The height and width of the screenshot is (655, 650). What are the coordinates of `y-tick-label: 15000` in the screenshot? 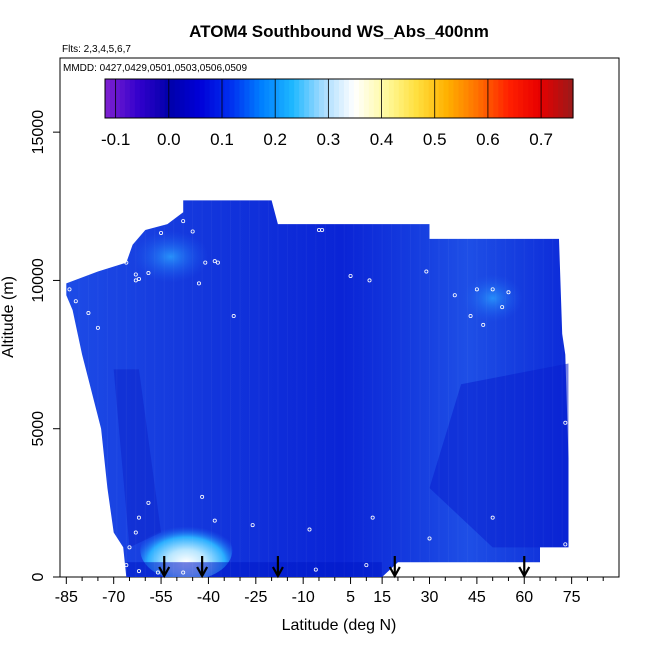 It's located at (38, 132).